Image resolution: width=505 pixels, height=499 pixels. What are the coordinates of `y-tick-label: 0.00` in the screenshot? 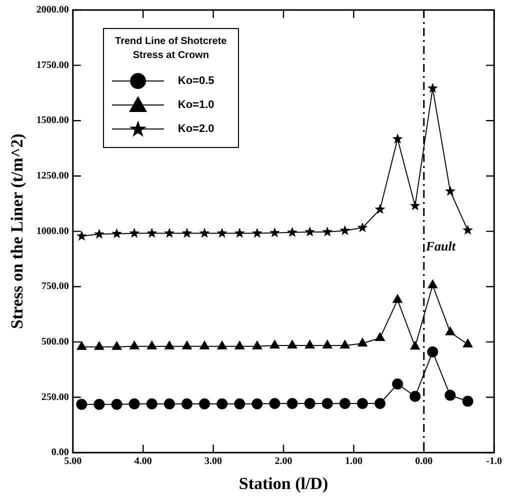 It's located at (60, 452).